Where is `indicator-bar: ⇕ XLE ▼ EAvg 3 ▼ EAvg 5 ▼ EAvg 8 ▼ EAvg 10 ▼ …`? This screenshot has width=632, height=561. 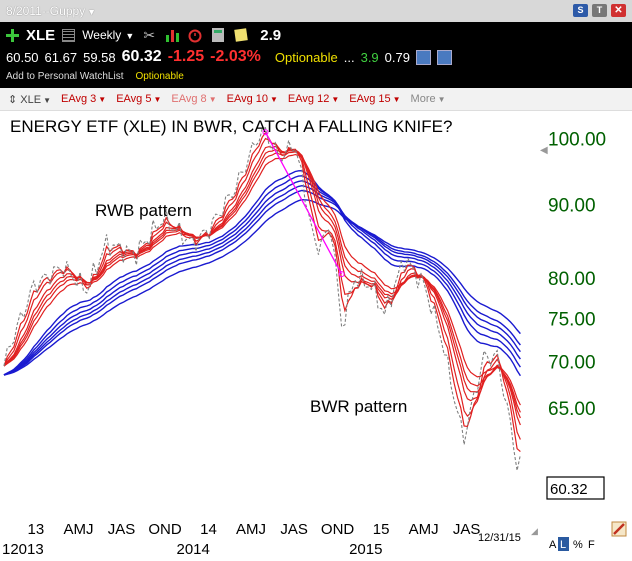
indicator-bar: ⇕ XLE ▼ EAvg 3 ▼ EAvg 5 ▼ EAvg 8 ▼ EAvg 10 ▼ … is located at coordinates (316, 99).